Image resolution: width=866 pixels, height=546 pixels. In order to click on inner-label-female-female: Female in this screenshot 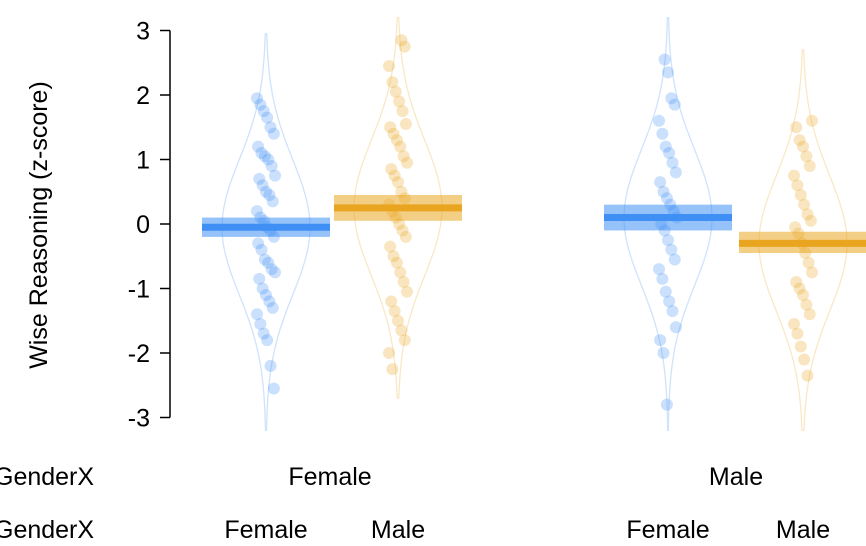, I will do `click(265, 530)`.